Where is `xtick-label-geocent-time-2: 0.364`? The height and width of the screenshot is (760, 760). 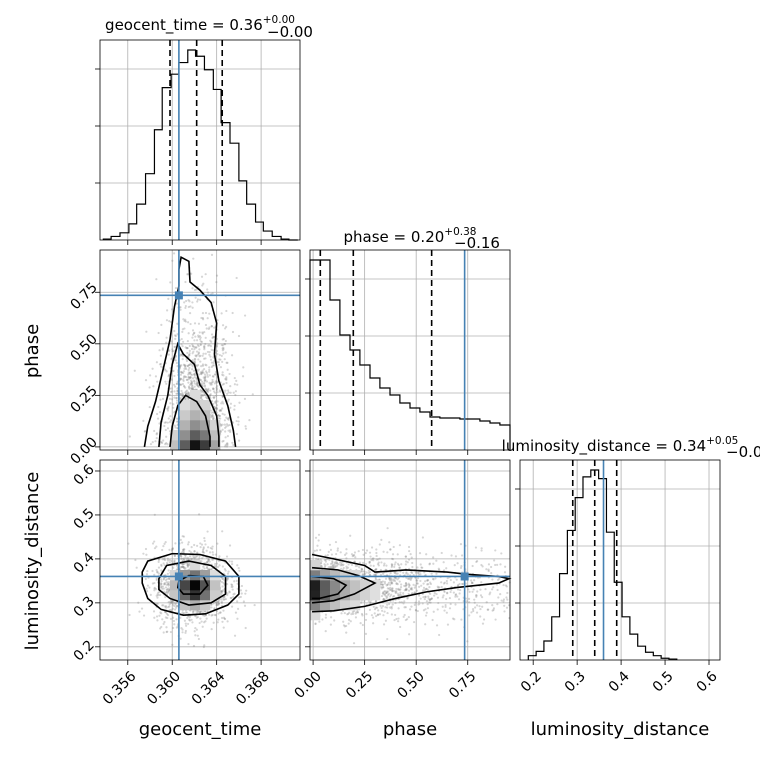 xtick-label-geocent-time-2: 0.364 is located at coordinates (209, 688).